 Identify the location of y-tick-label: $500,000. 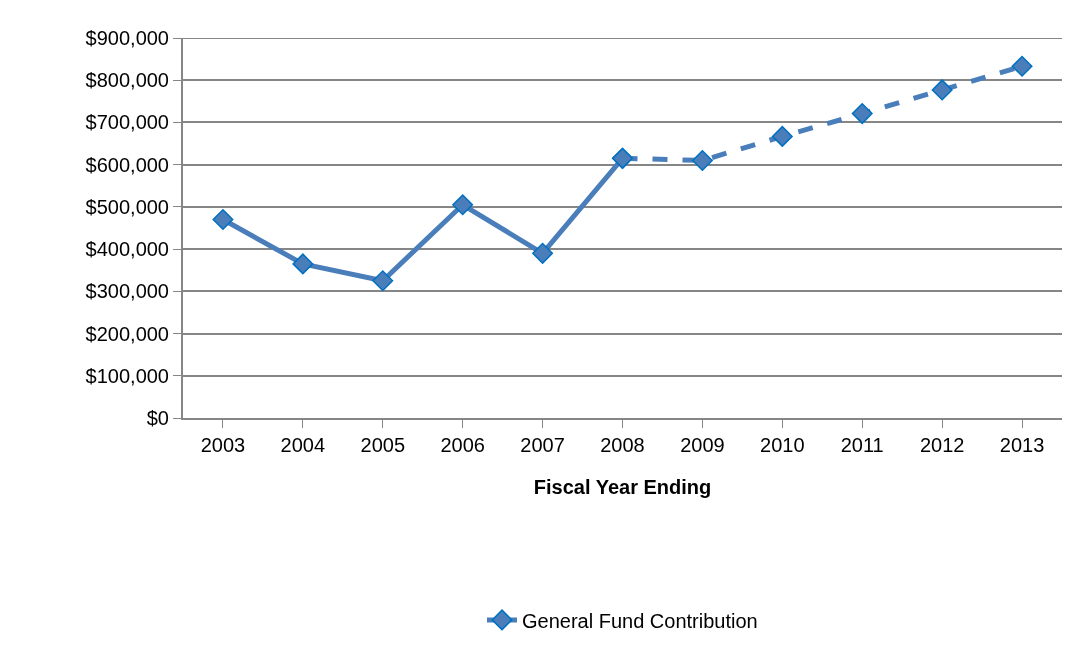
(127, 206).